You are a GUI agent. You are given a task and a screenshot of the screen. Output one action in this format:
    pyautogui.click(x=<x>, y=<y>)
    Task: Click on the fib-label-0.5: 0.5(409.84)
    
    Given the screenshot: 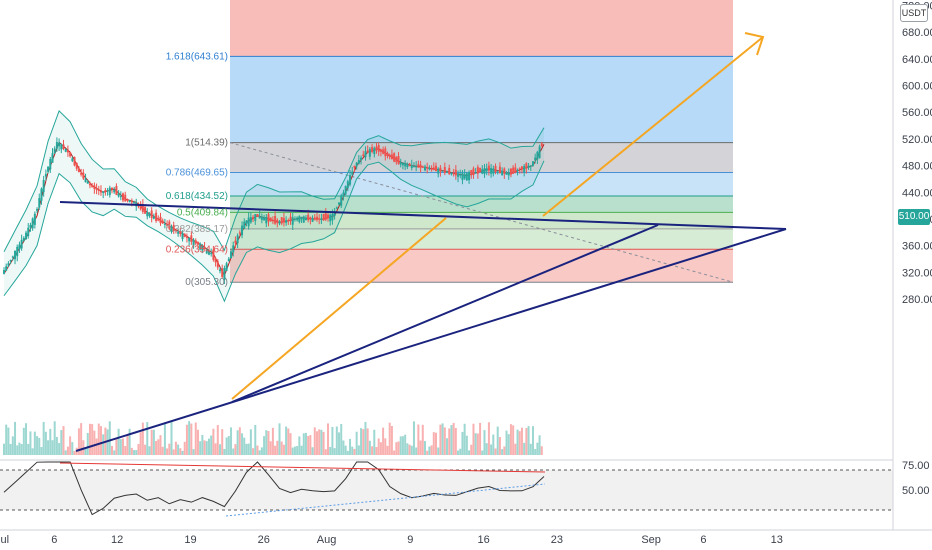 What is the action you would take?
    pyautogui.click(x=202, y=212)
    